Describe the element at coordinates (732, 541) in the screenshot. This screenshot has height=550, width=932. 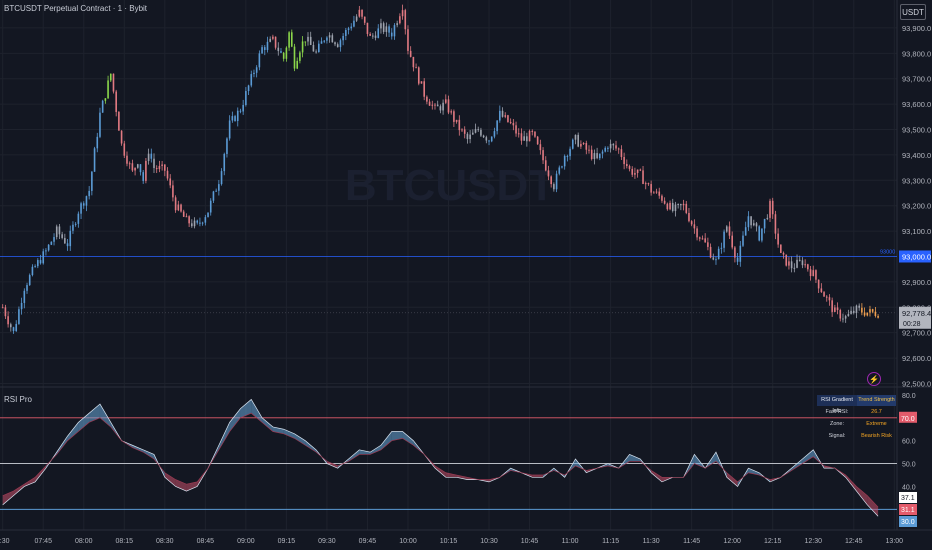
I see `time-tick-label: 12:00` at that location.